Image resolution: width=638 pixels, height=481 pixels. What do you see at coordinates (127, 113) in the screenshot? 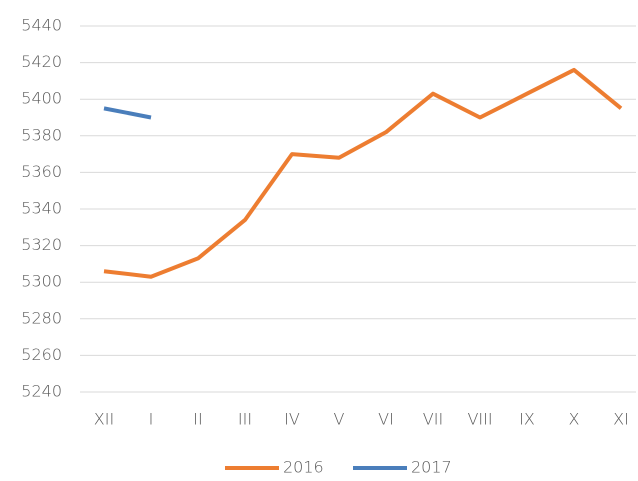
I see `line-series` at bounding box center [127, 113].